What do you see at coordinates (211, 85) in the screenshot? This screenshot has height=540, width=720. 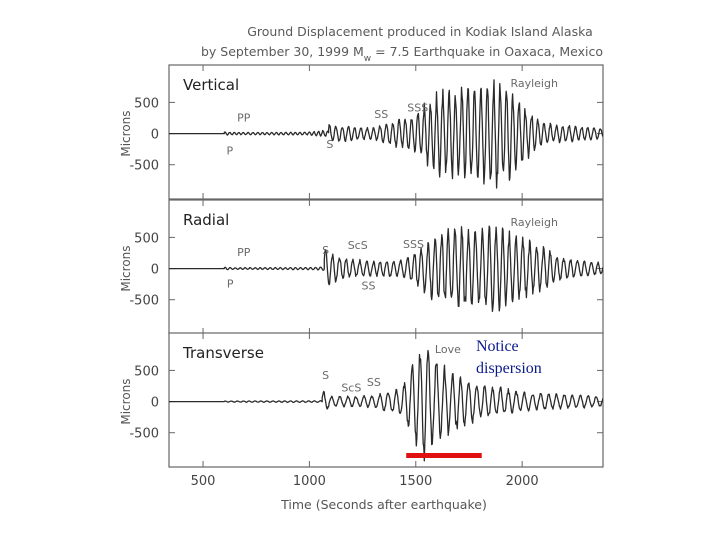 I see `panel-title: Vertical` at bounding box center [211, 85].